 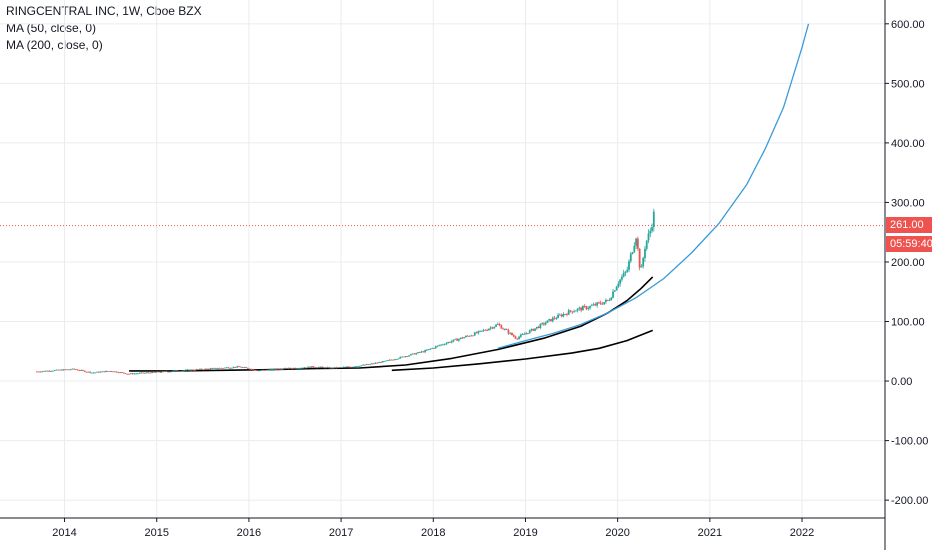 I want to click on last-price-tag: 261.00, so click(x=909, y=224).